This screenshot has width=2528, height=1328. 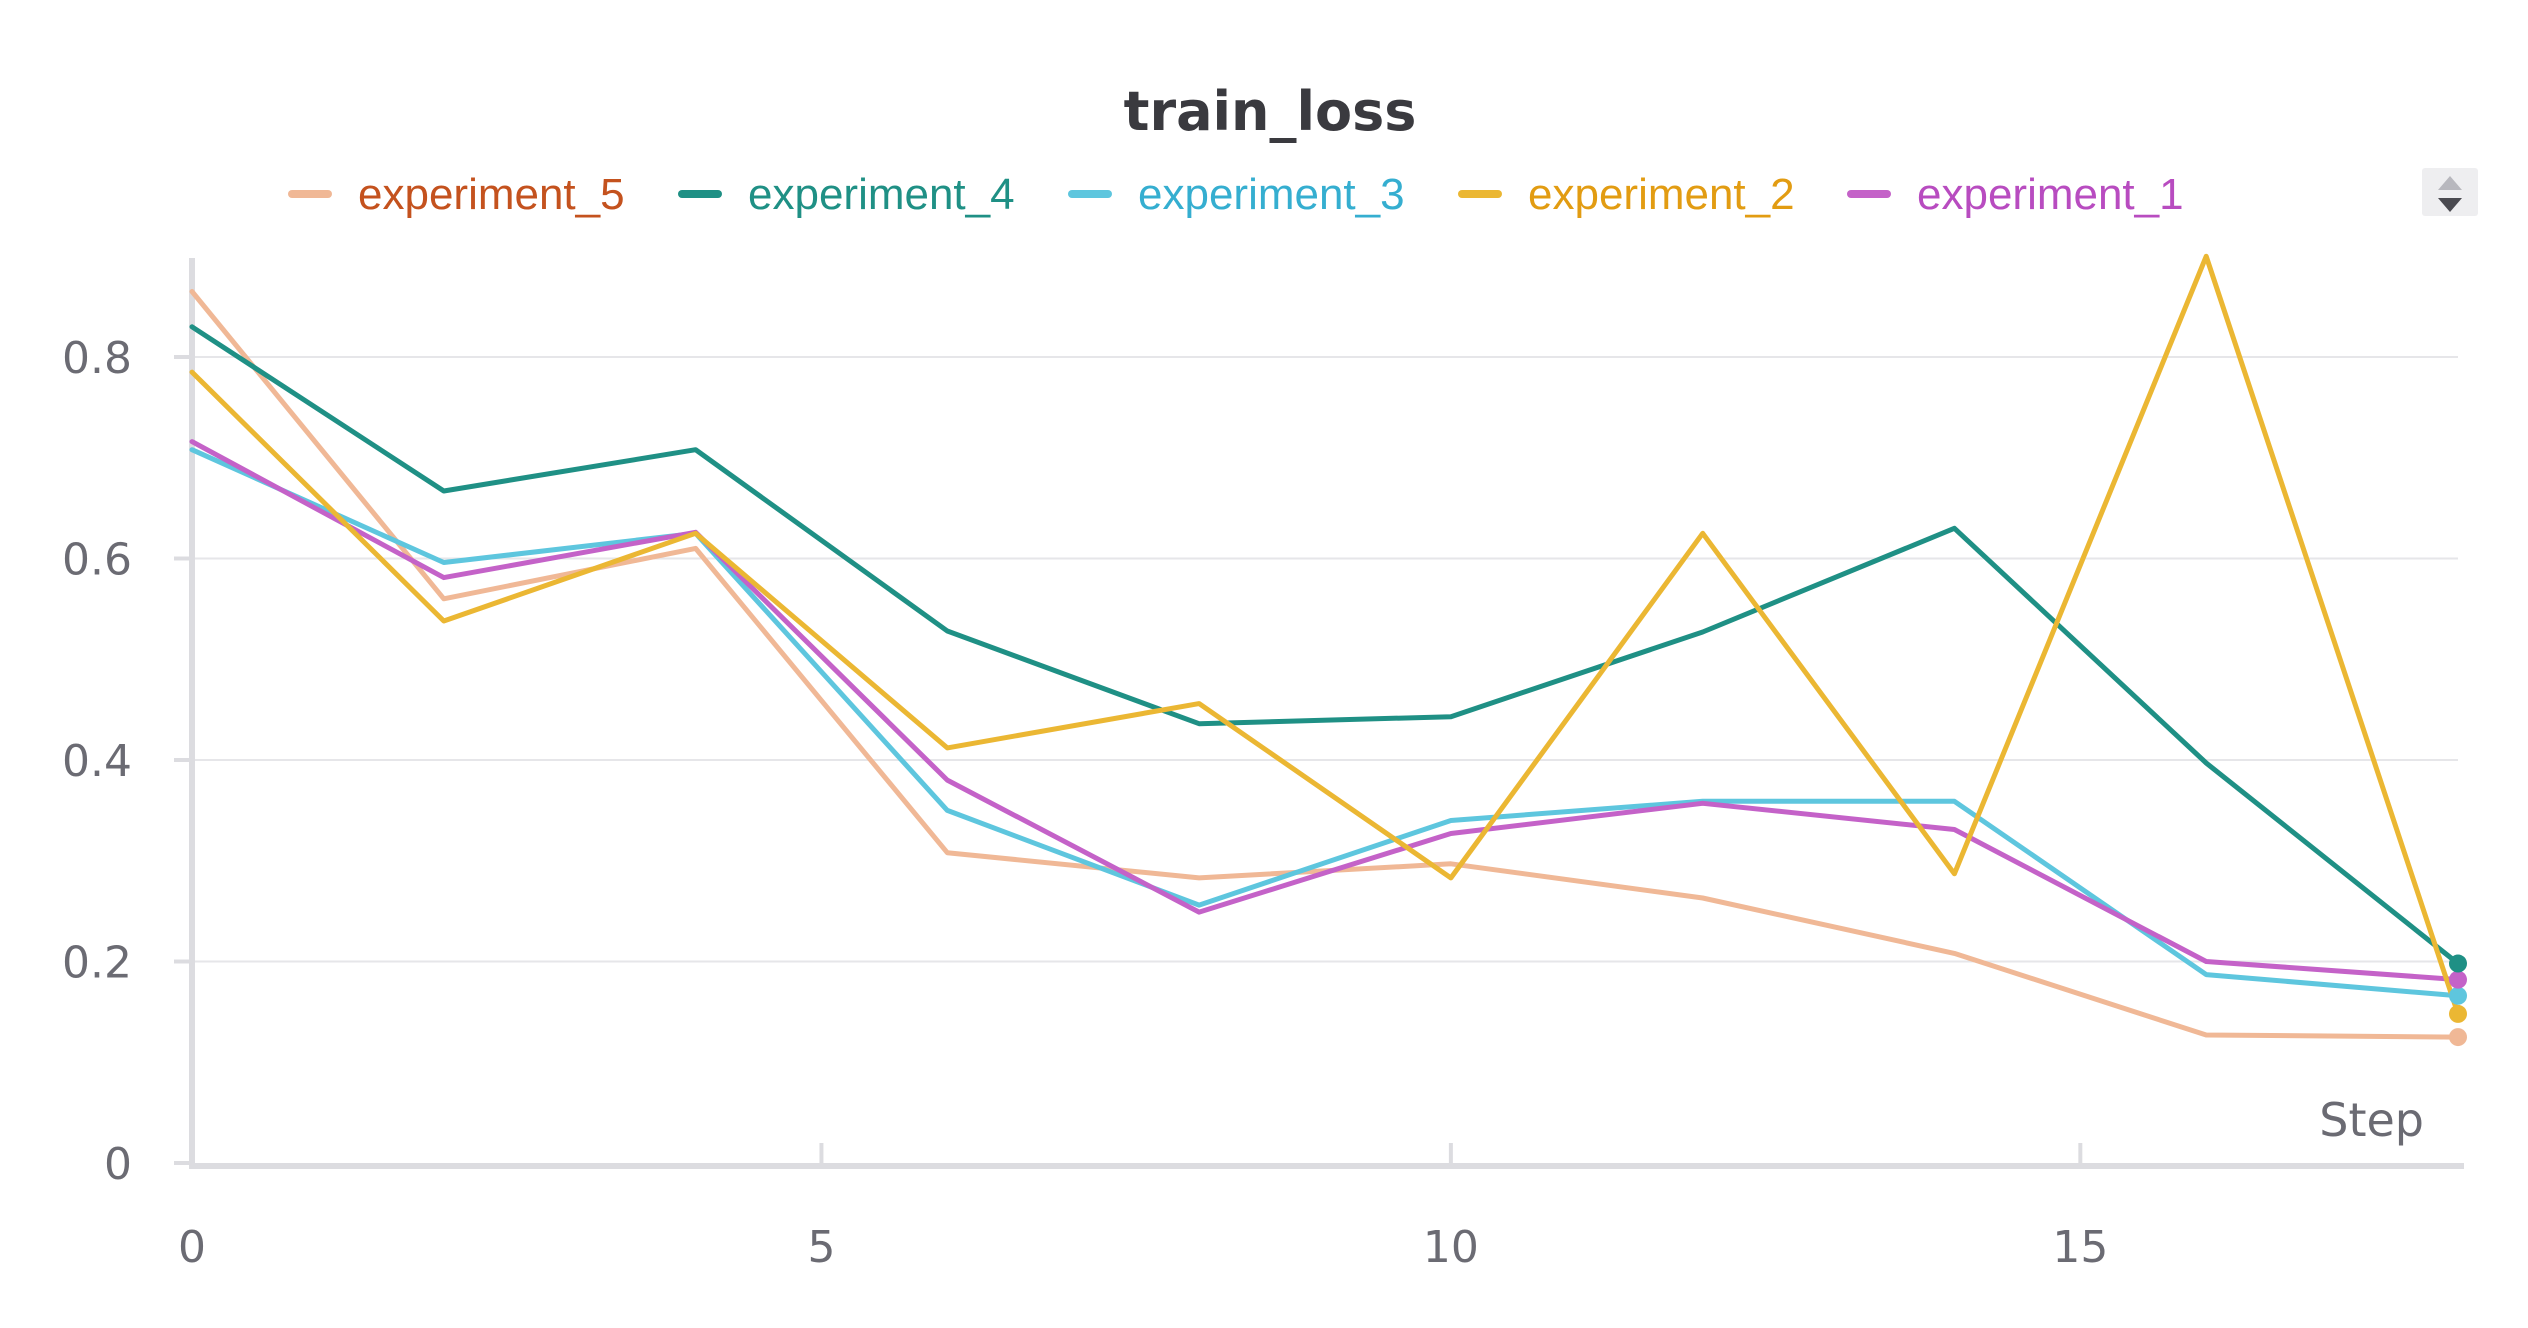 I want to click on y-axis: 0 0.2 0.4 0.6 0.8, so click(x=128, y=724).